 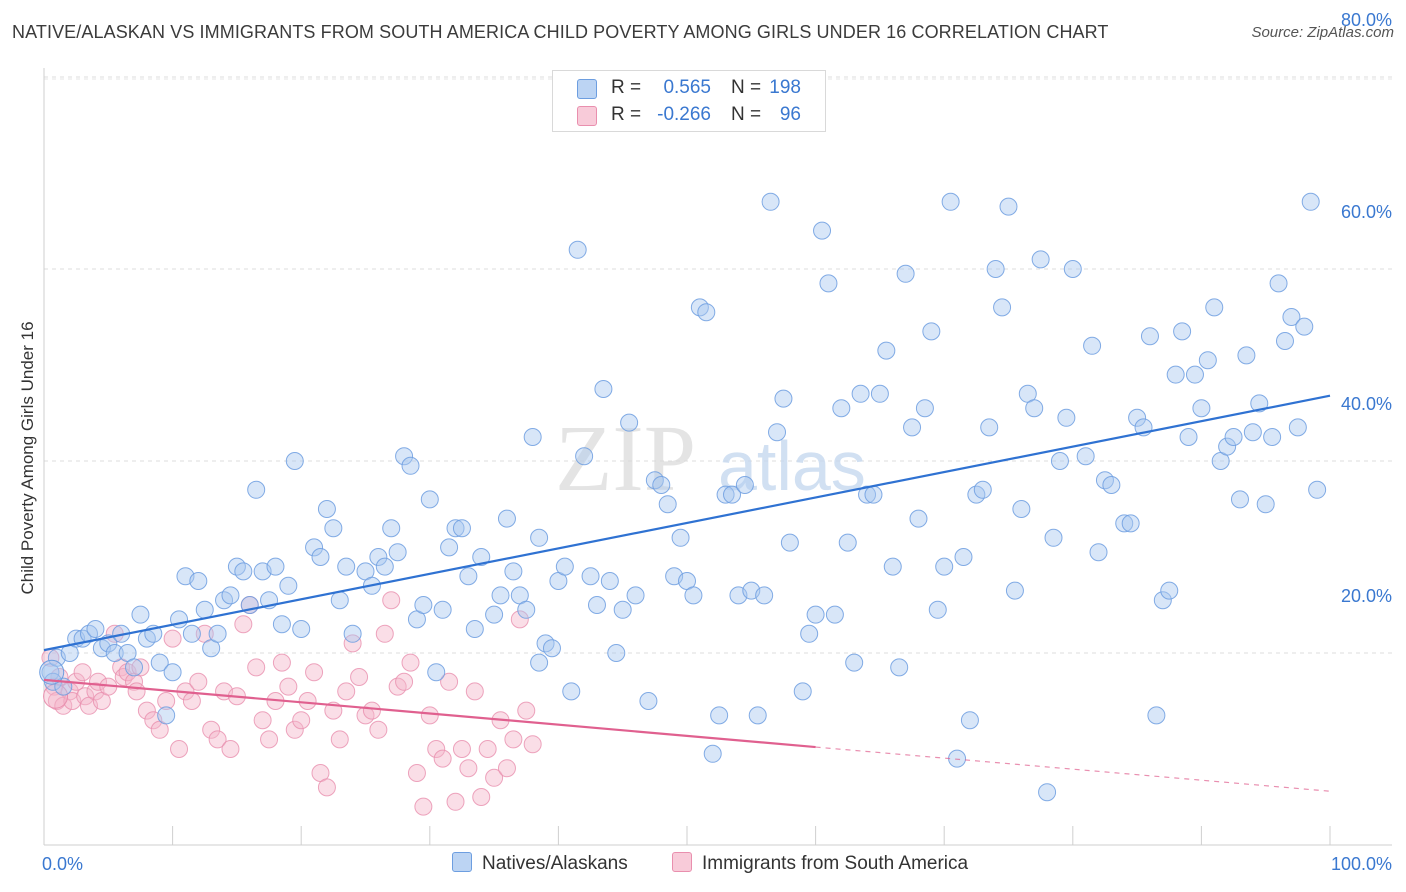 What do you see at coordinates (540, 863) in the screenshot?
I see `legend-item-natives: Natives/Alaskans` at bounding box center [540, 863].